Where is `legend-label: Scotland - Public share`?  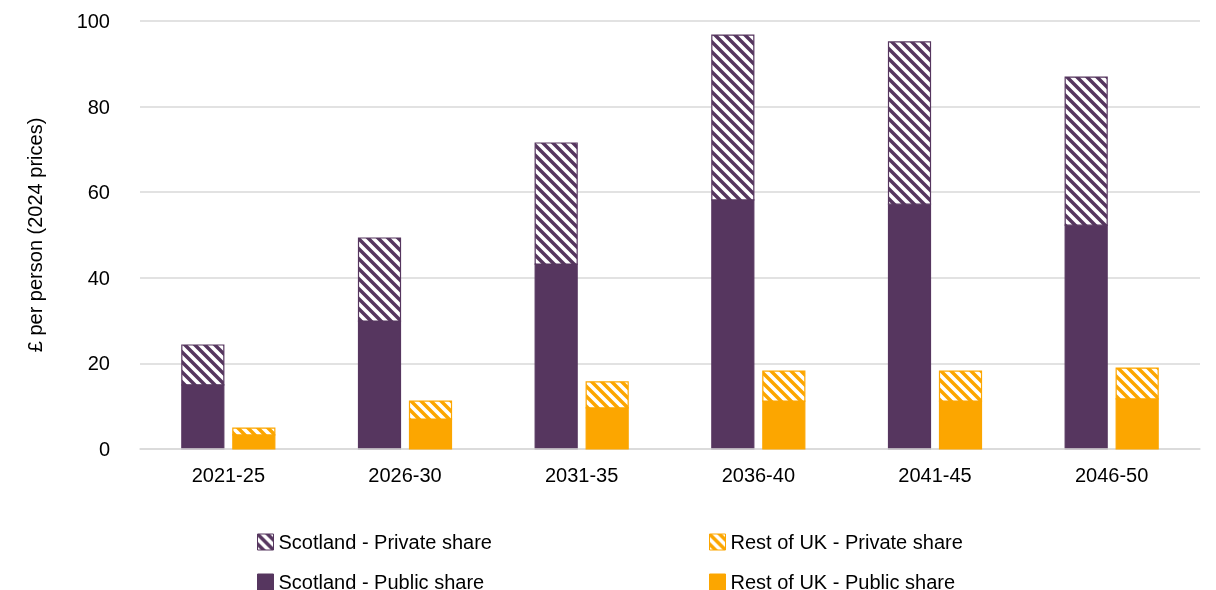
legend-label: Scotland - Public share is located at coordinates (381, 580).